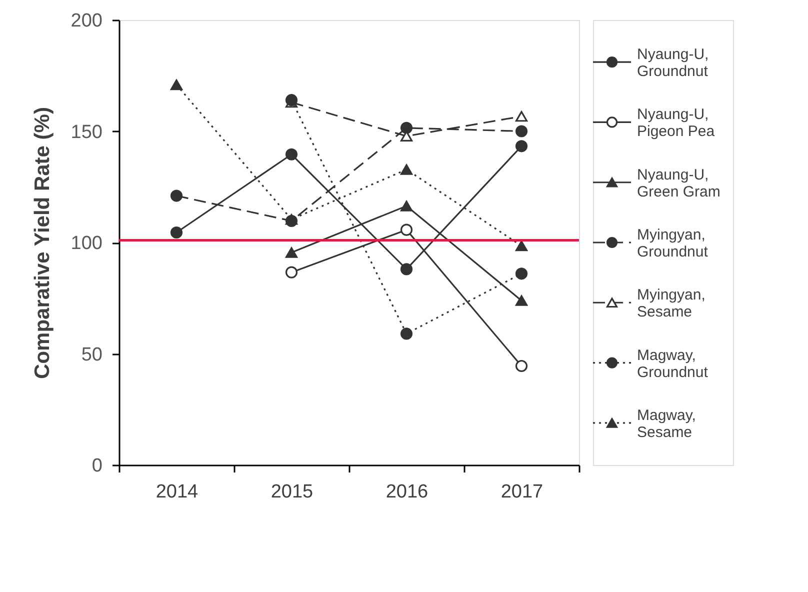 This screenshot has width=808, height=592. I want to click on x-tick-label: 2016, so click(407, 492).